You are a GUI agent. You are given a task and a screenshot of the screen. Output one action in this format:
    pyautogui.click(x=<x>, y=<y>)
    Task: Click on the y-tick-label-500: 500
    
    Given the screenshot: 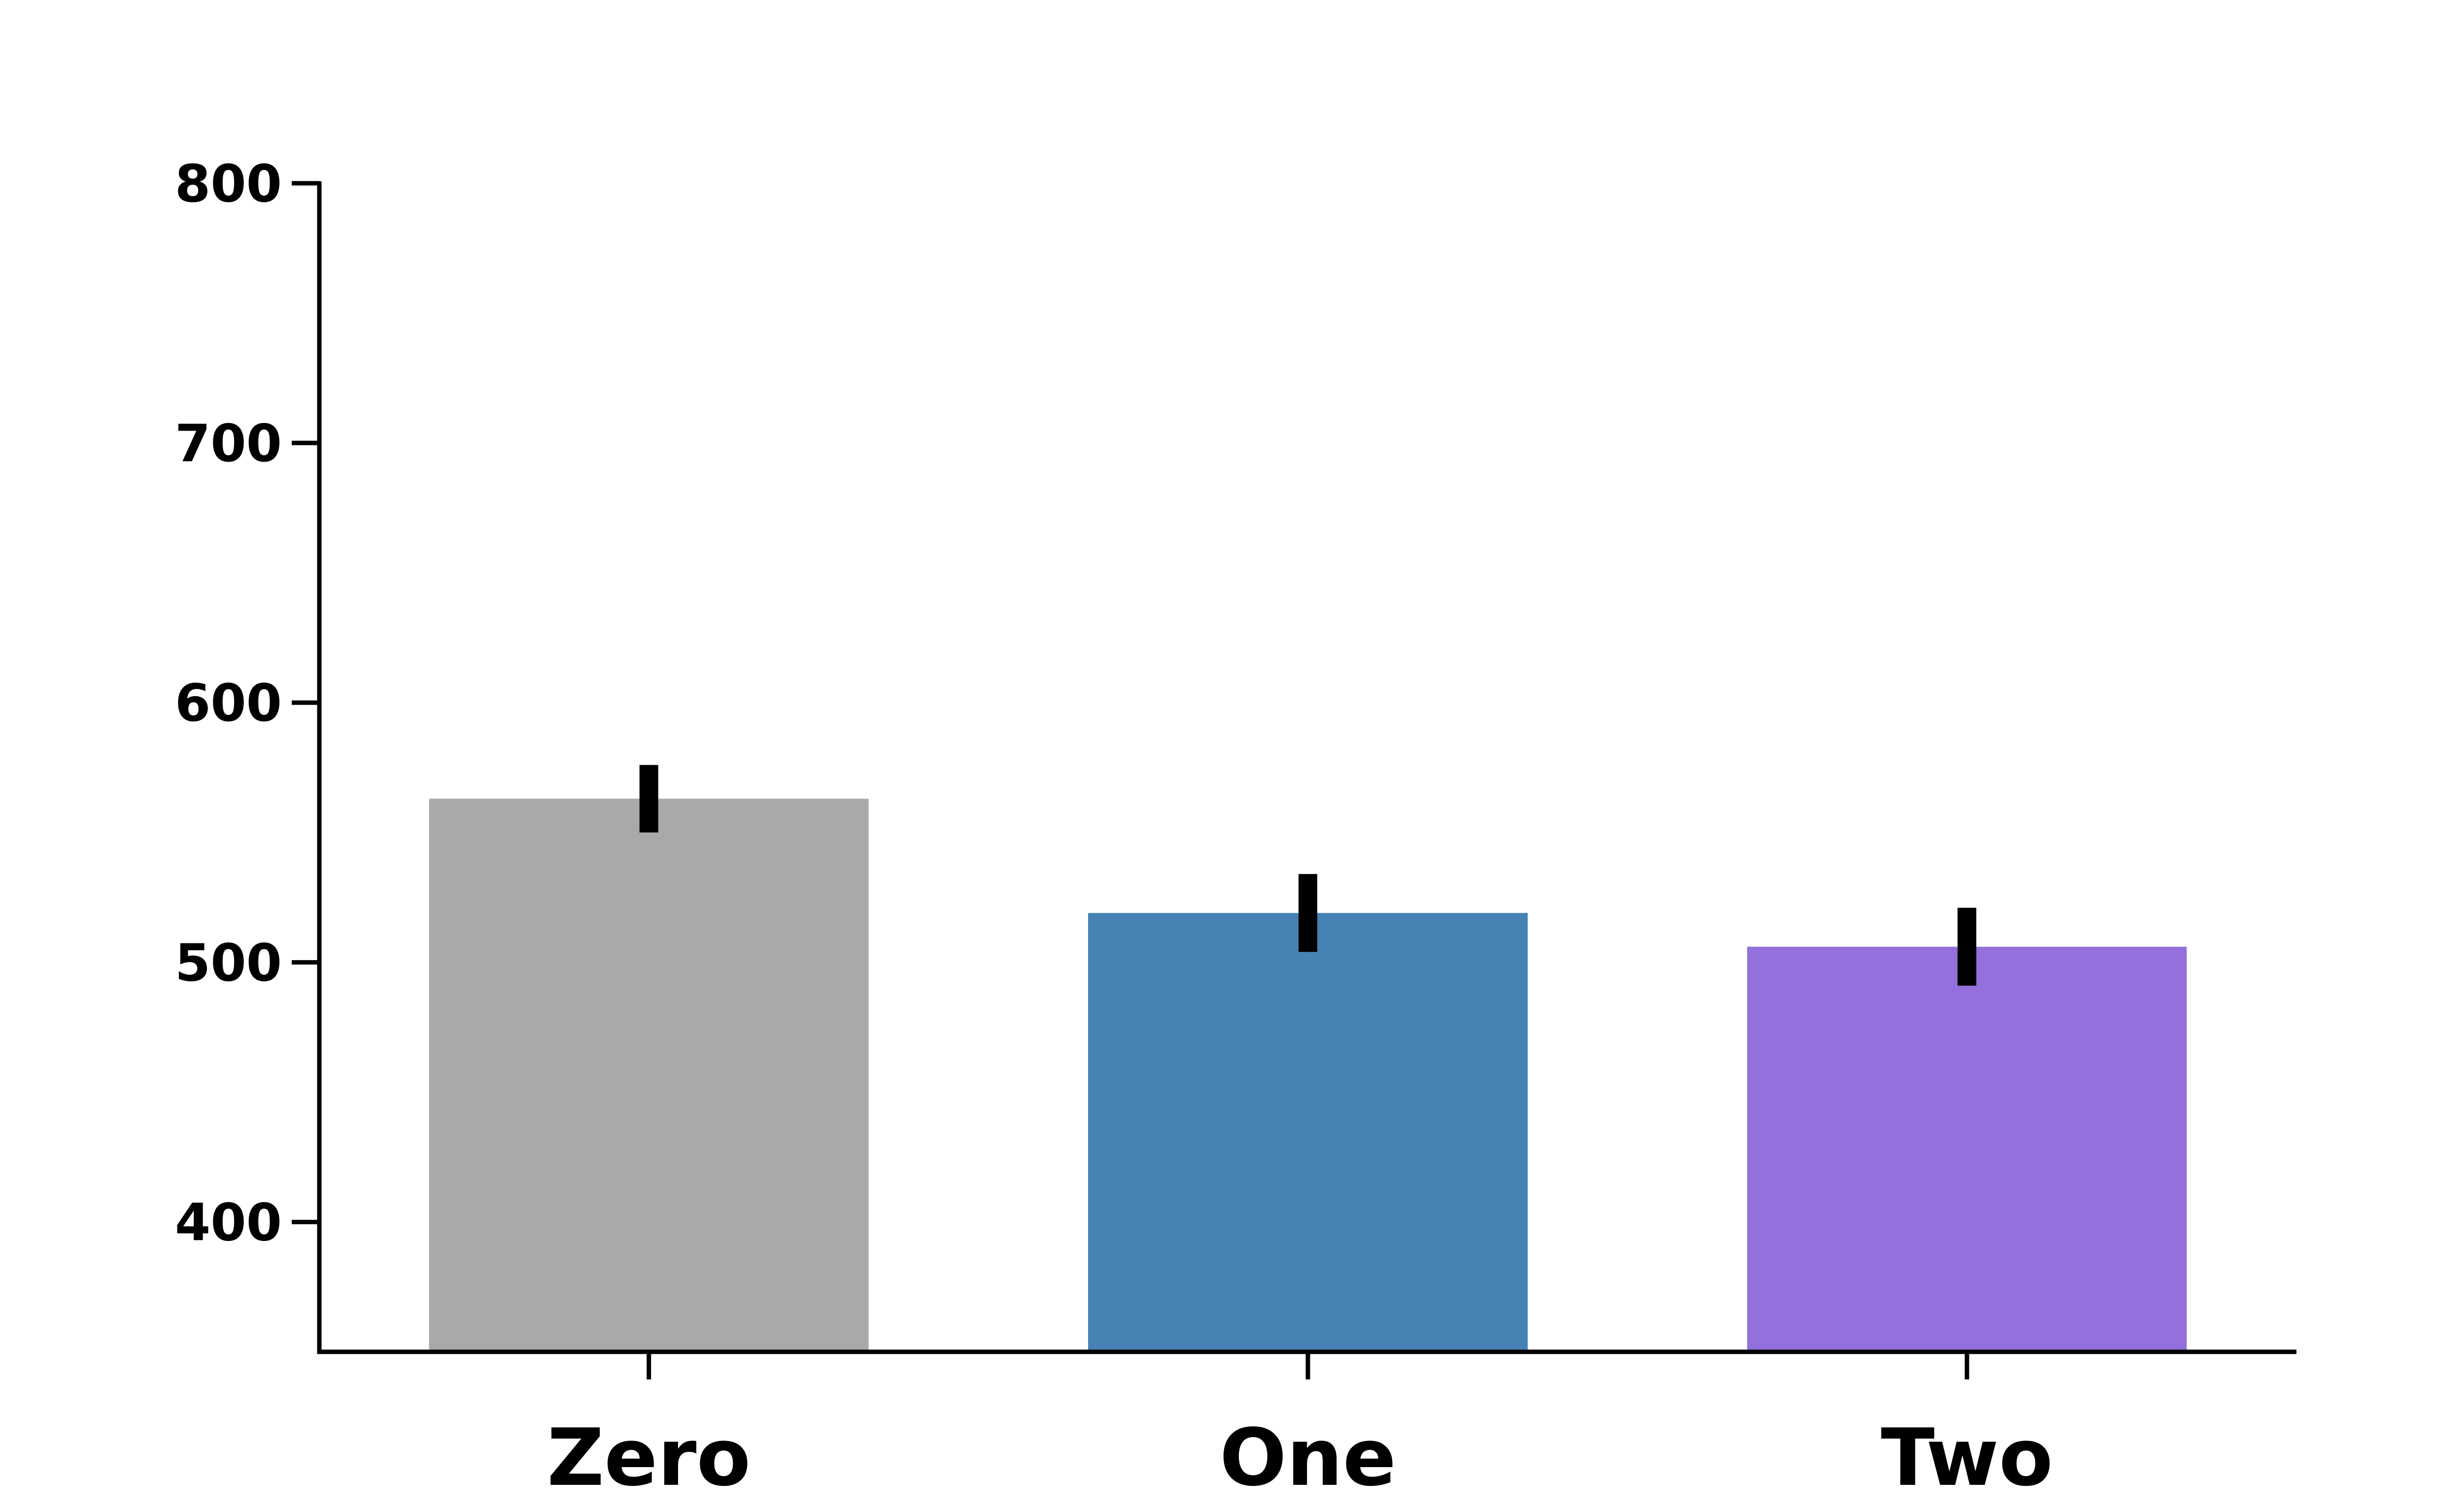 What is the action you would take?
    pyautogui.click(x=228, y=963)
    